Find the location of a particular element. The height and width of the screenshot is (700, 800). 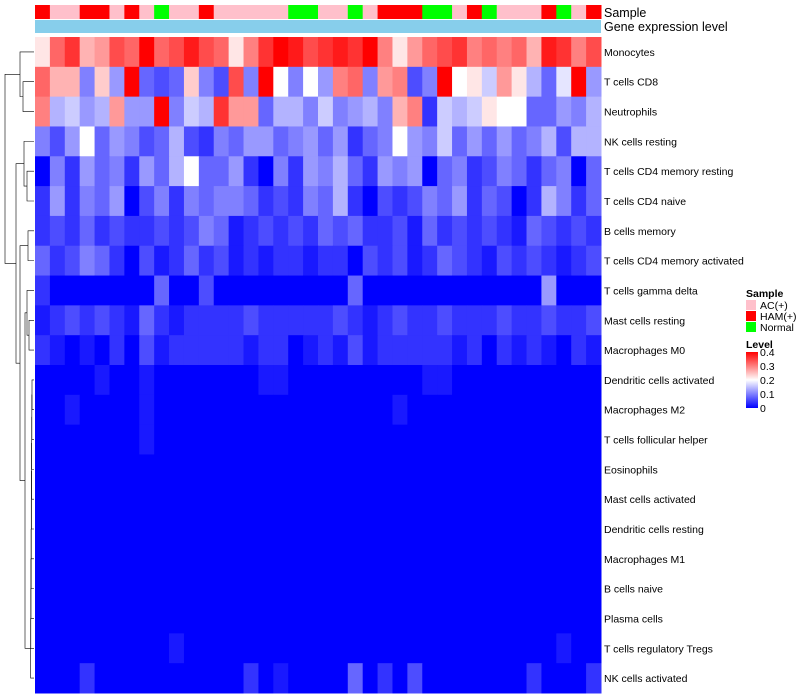

sample-legend: Sample AC(+)HAM(+)Normal is located at coordinates (771, 311).